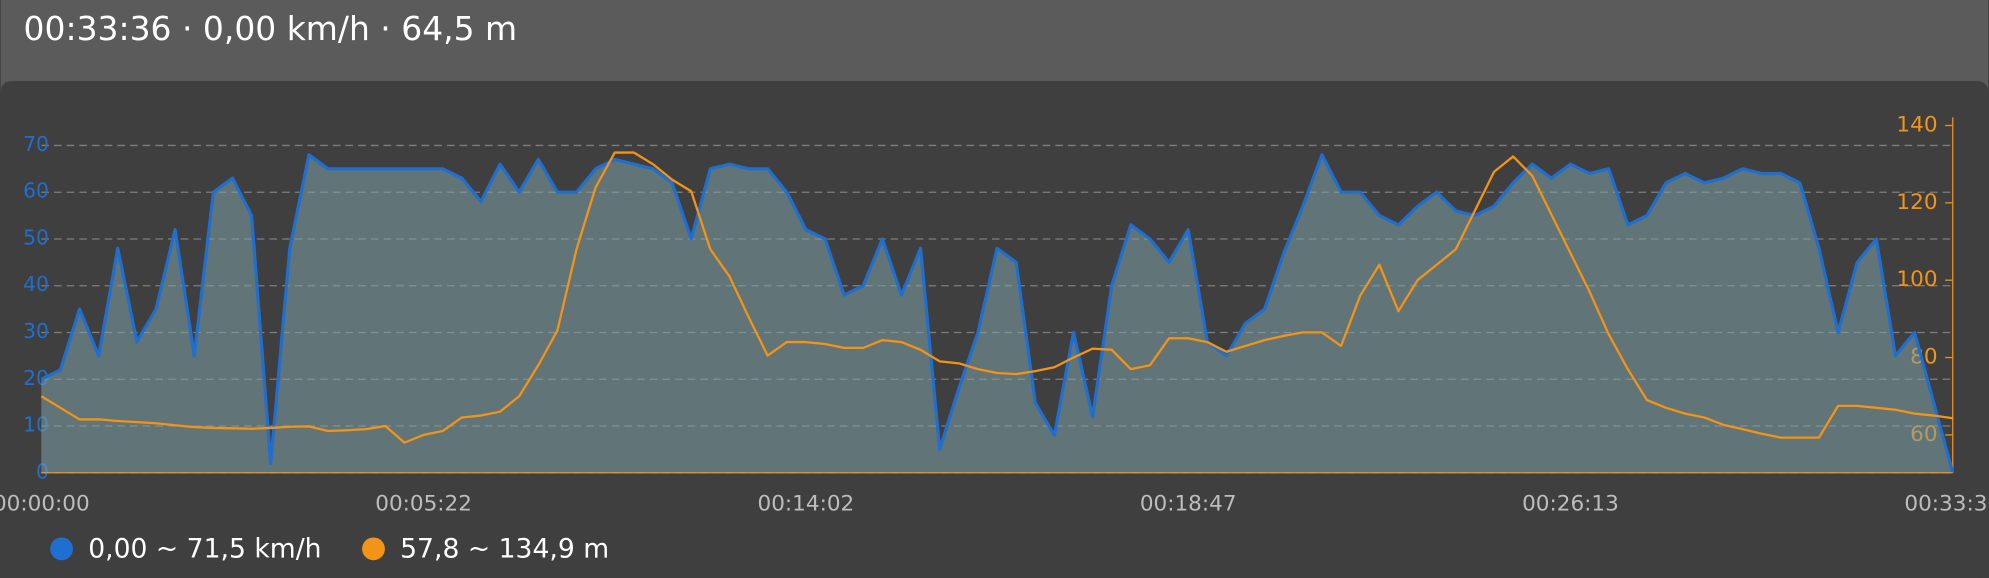  I want to click on x-tick-label: 00:18:47, so click(1188, 503).